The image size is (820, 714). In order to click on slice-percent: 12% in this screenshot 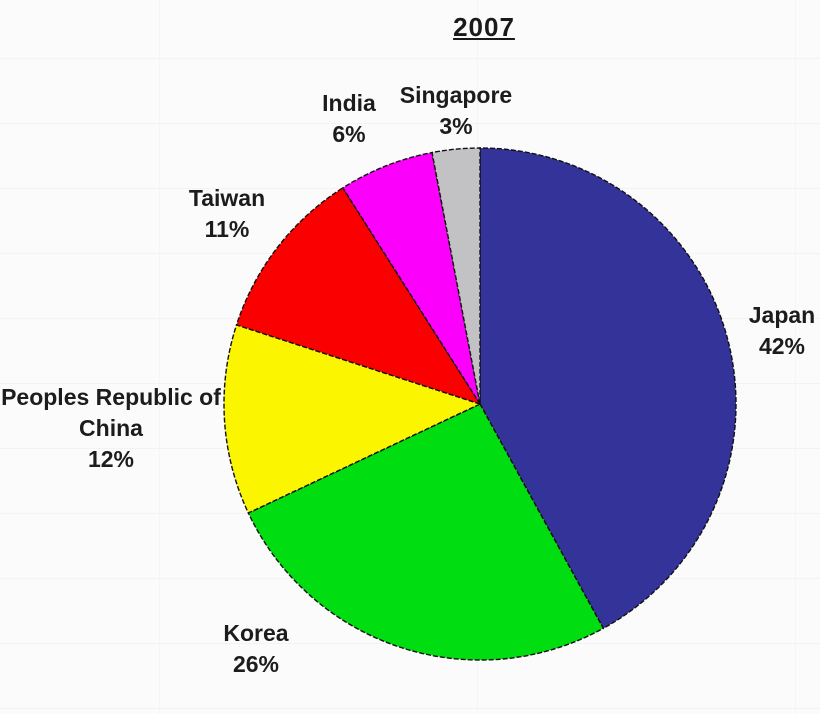, I will do `click(111, 459)`.